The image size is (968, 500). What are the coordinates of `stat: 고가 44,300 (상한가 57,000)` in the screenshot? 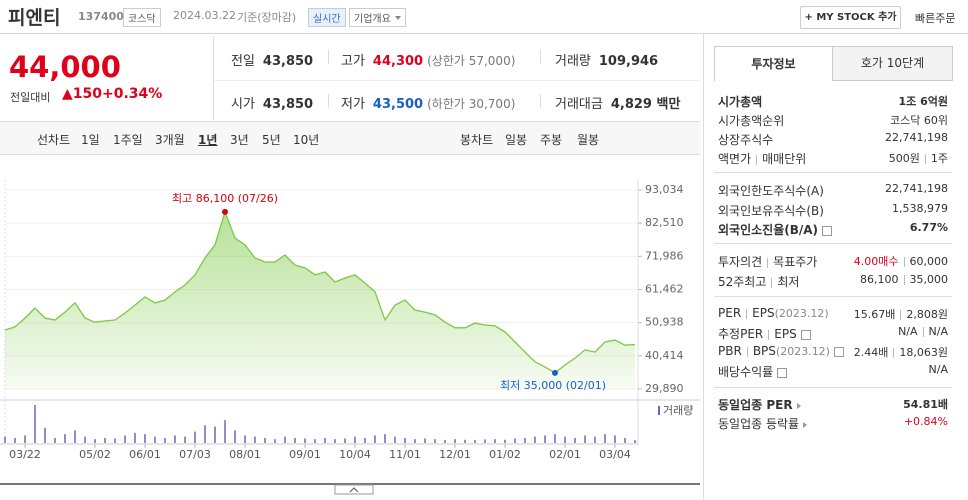 It's located at (428, 59).